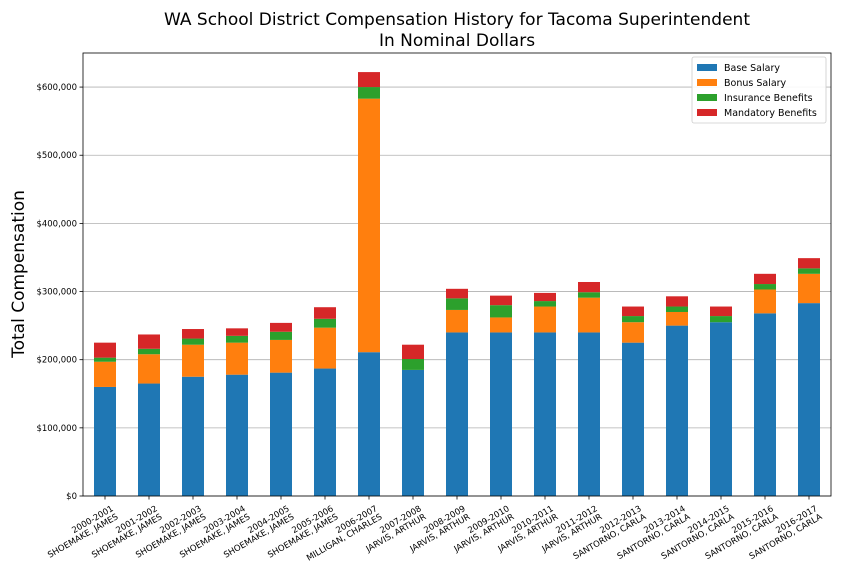 The image size is (864, 576). I want to click on y-tick-label: $200,000, so click(56, 361).